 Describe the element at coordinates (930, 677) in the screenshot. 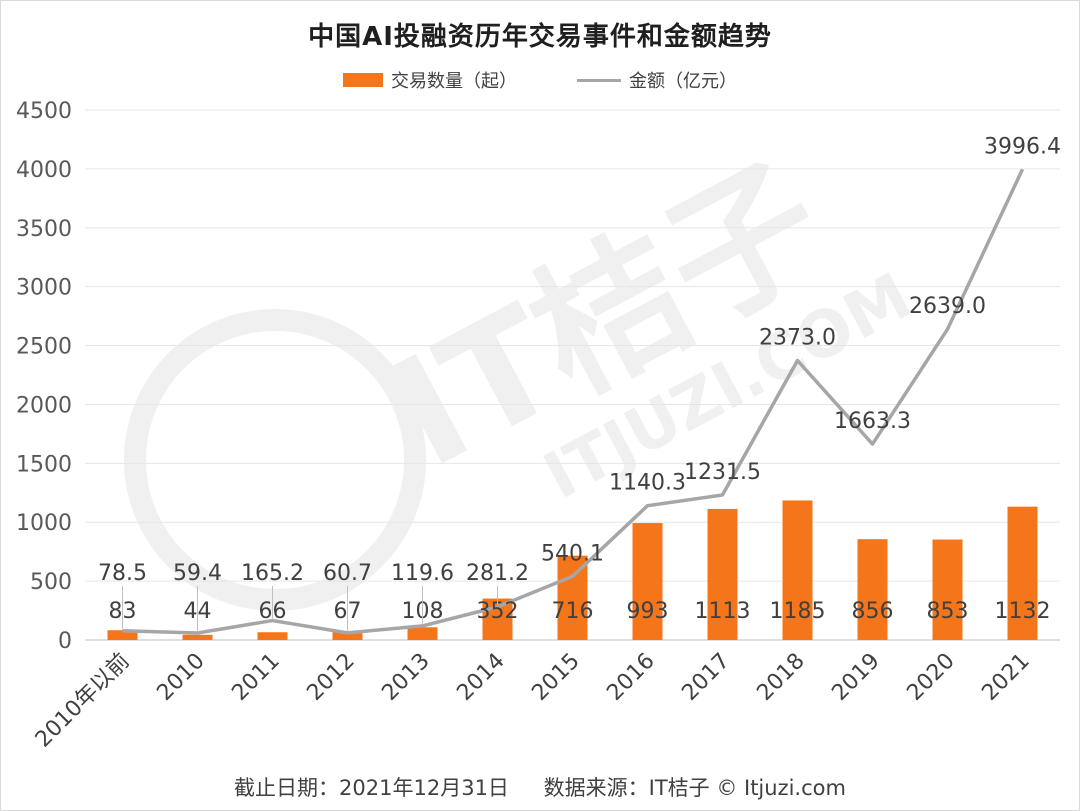

I see `x-tick-label: 2020` at that location.